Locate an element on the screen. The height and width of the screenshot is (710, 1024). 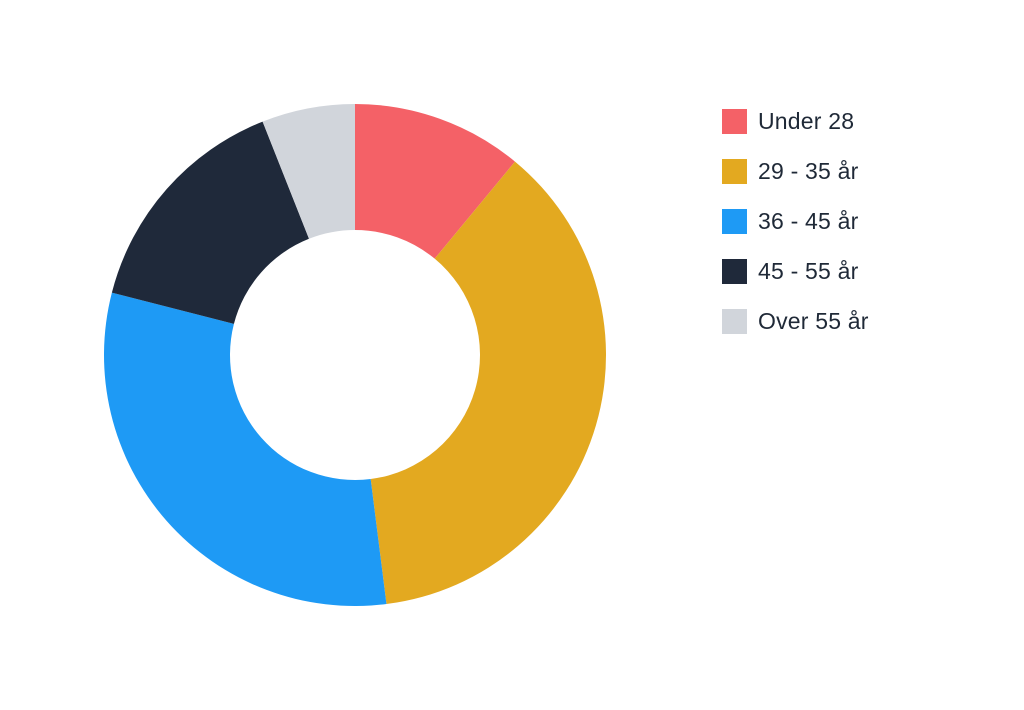
legend-label: 29 - 35 år is located at coordinates (808, 170).